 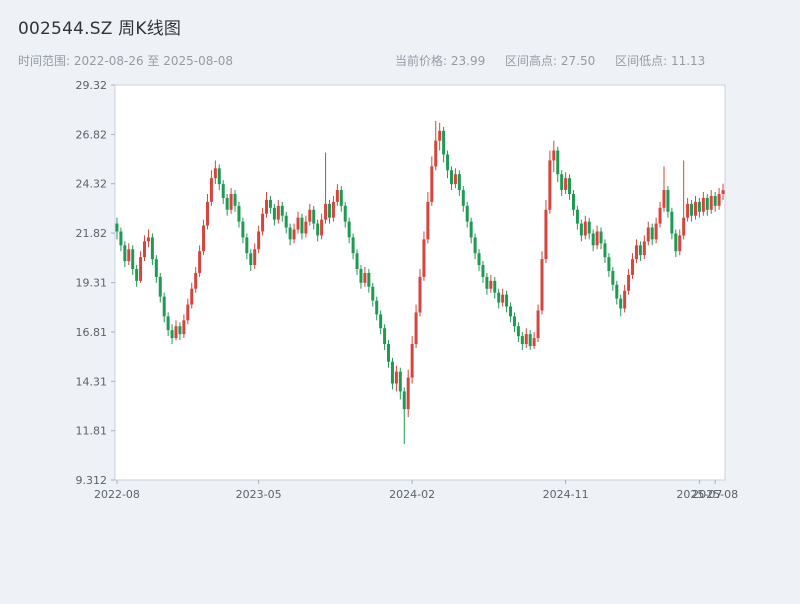 I want to click on svg-text: 16.81, so click(x=92, y=332).